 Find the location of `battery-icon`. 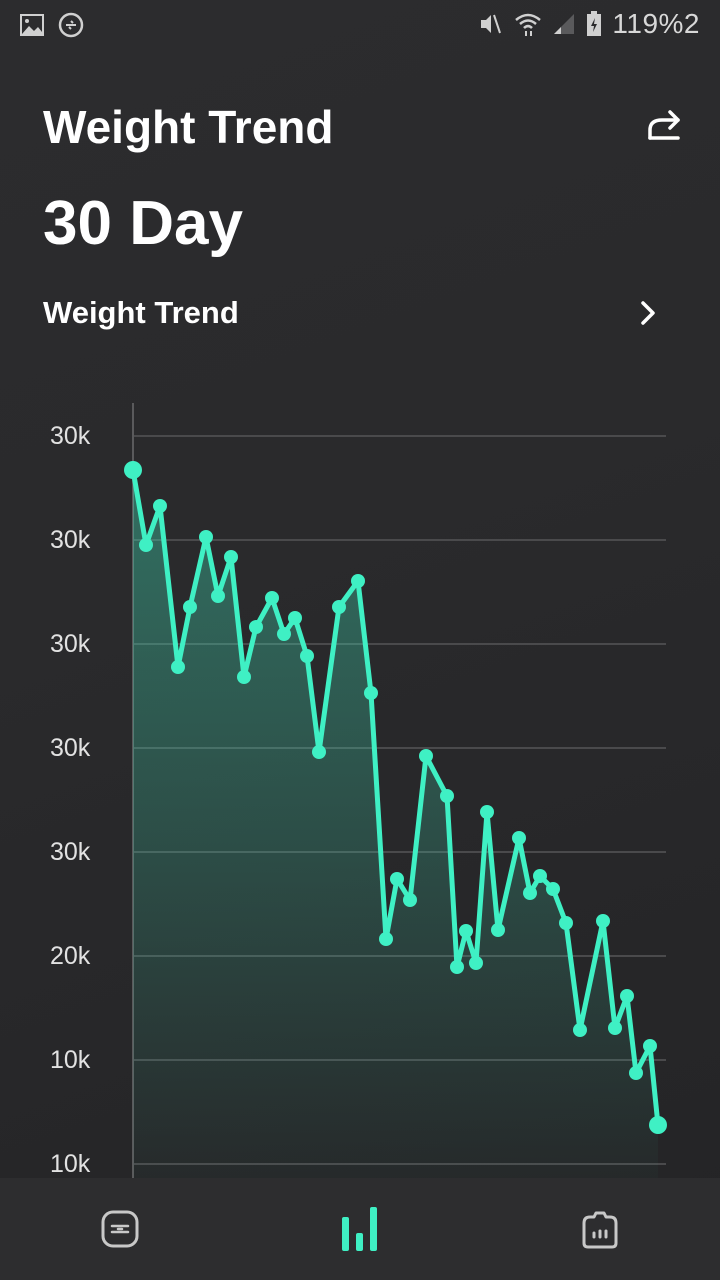

battery-icon is located at coordinates (594, 23).